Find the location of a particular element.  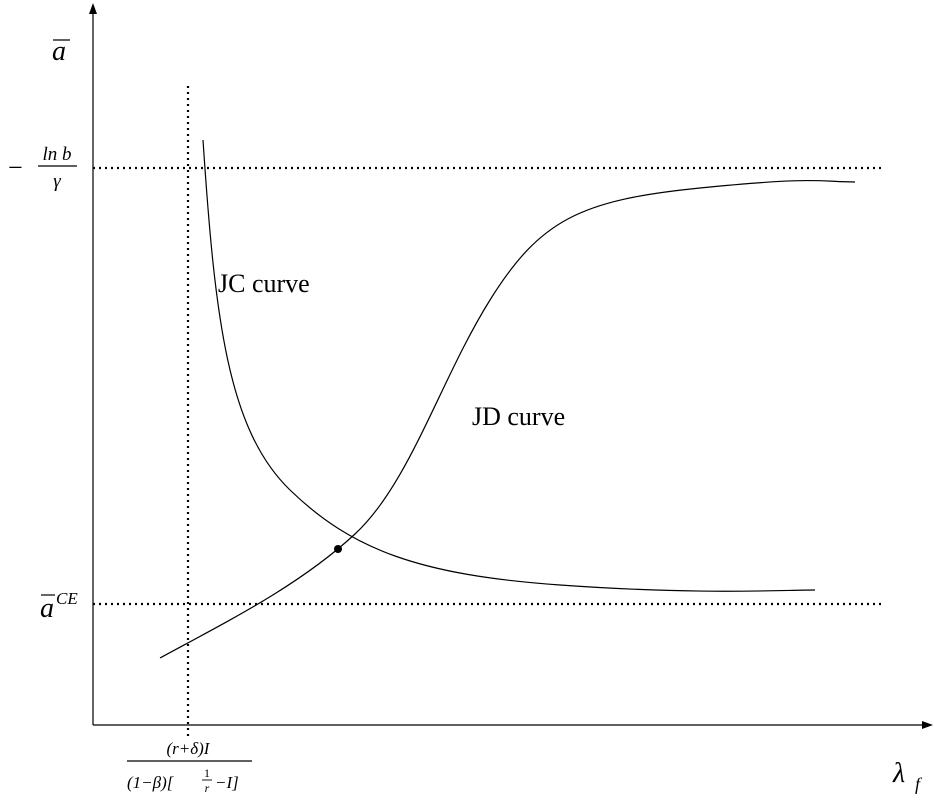

x-axis-arrow is located at coordinates (927, 725).